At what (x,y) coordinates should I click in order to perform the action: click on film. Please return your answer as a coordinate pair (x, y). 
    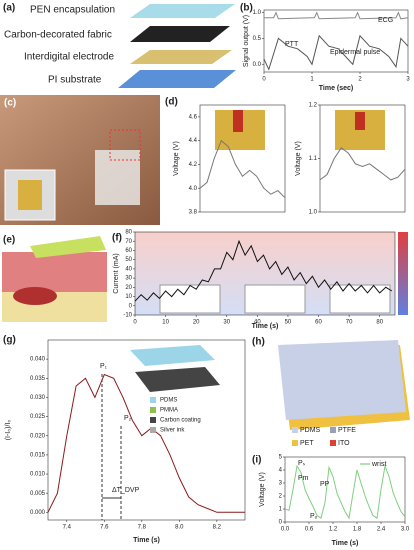
    Looking at the image, I should click on (342, 380).